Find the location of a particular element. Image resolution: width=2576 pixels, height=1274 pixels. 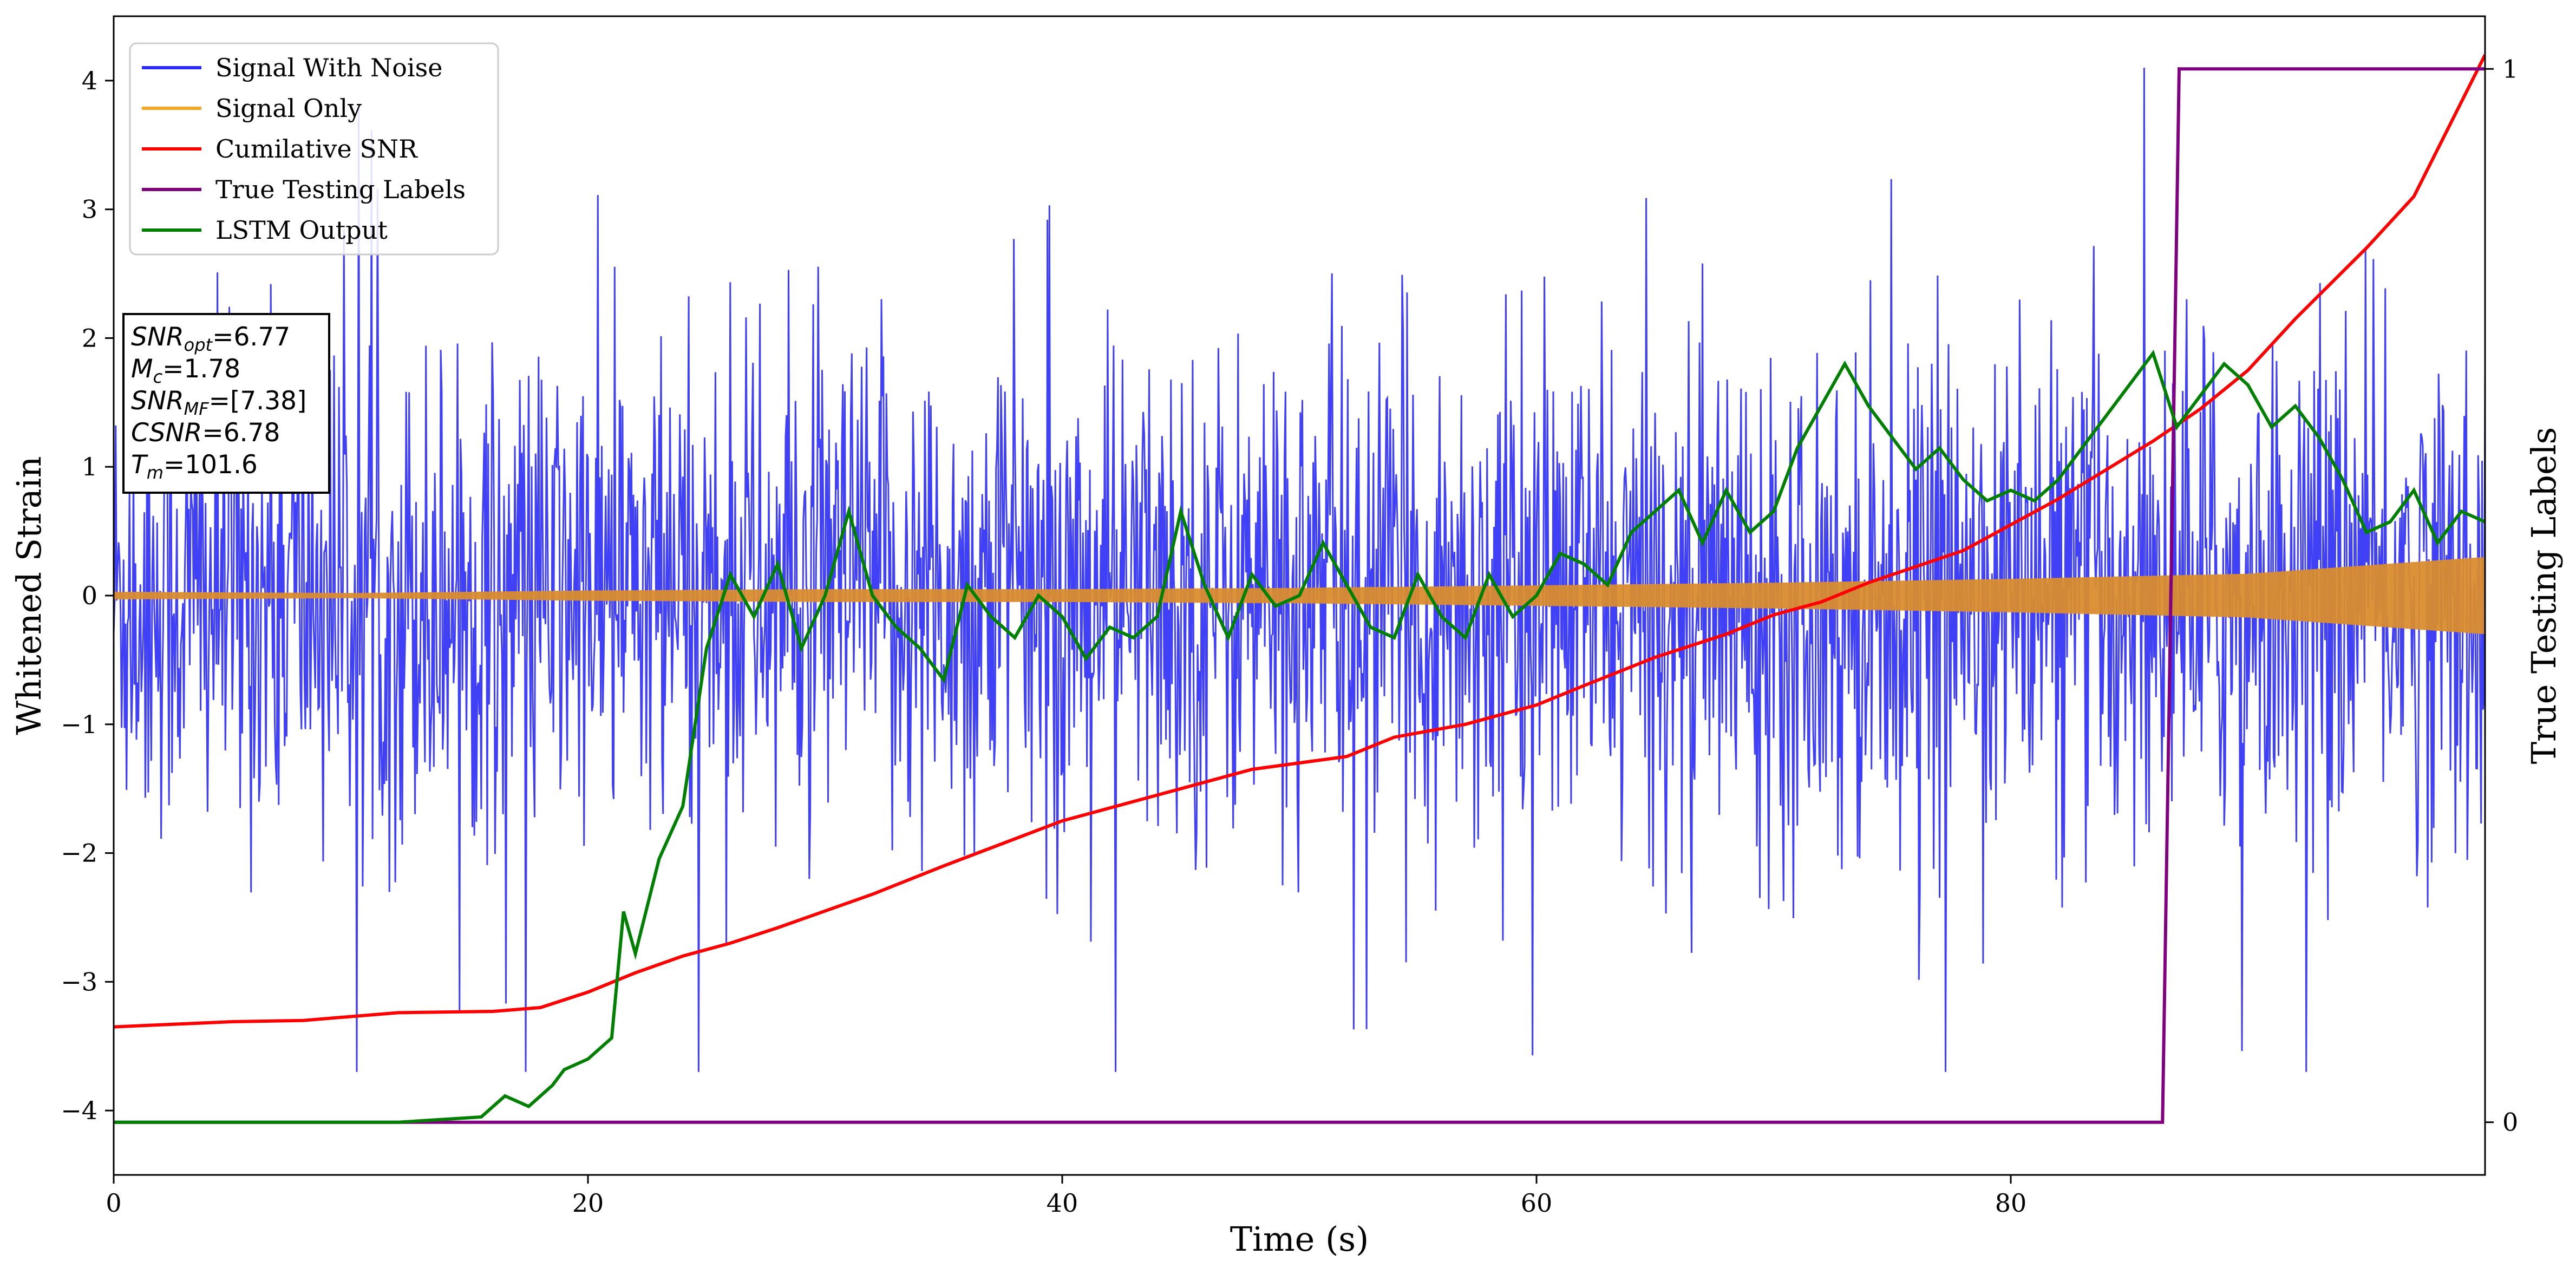

annotation-line: Mc=1.78 is located at coordinates (186, 370).